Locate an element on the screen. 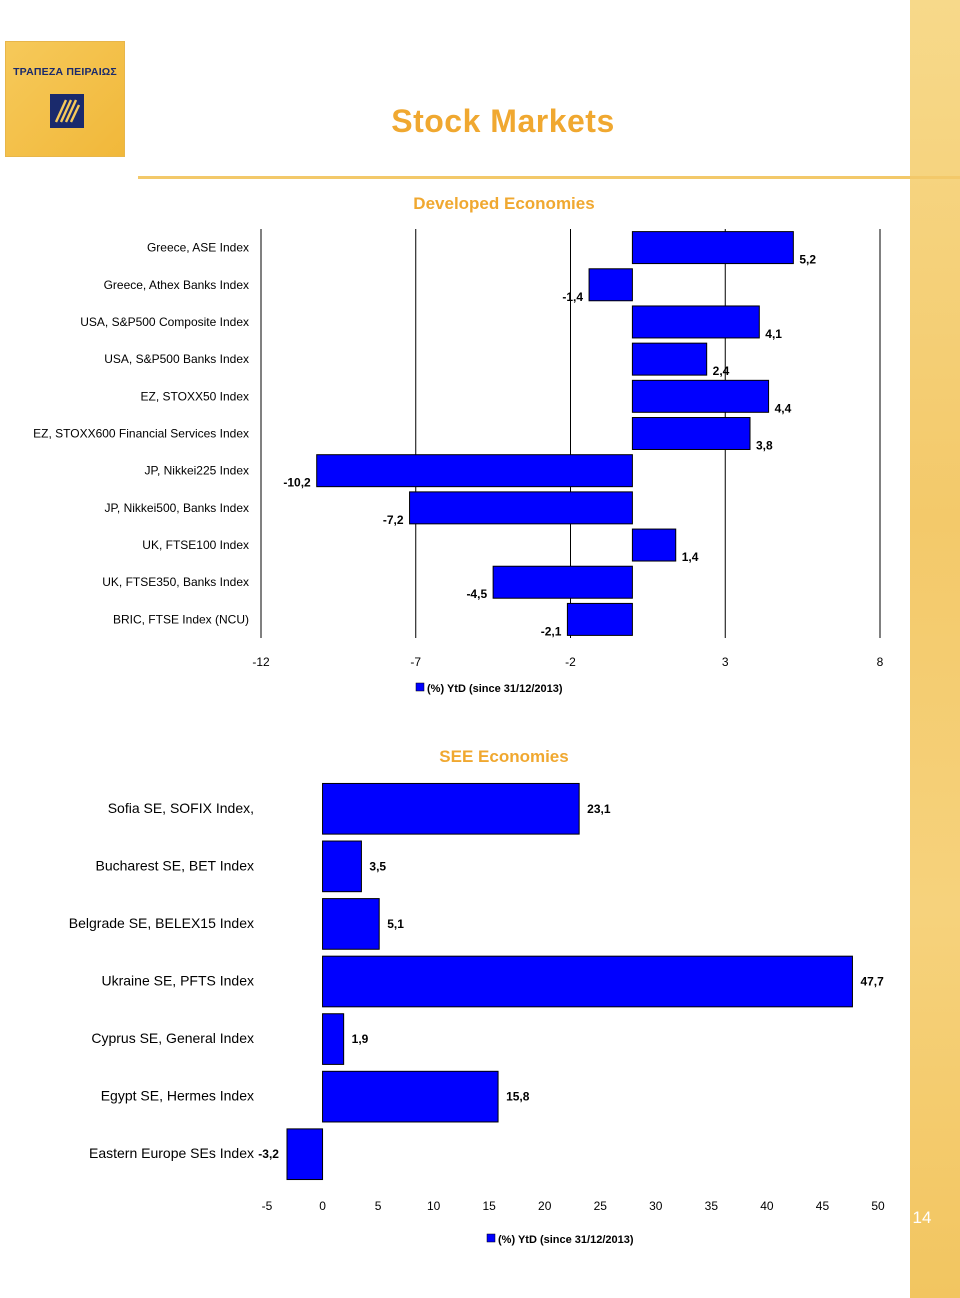 This screenshot has width=960, height=1298. category-label: Sofia SE, SOFIX Index, is located at coordinates (181, 808).